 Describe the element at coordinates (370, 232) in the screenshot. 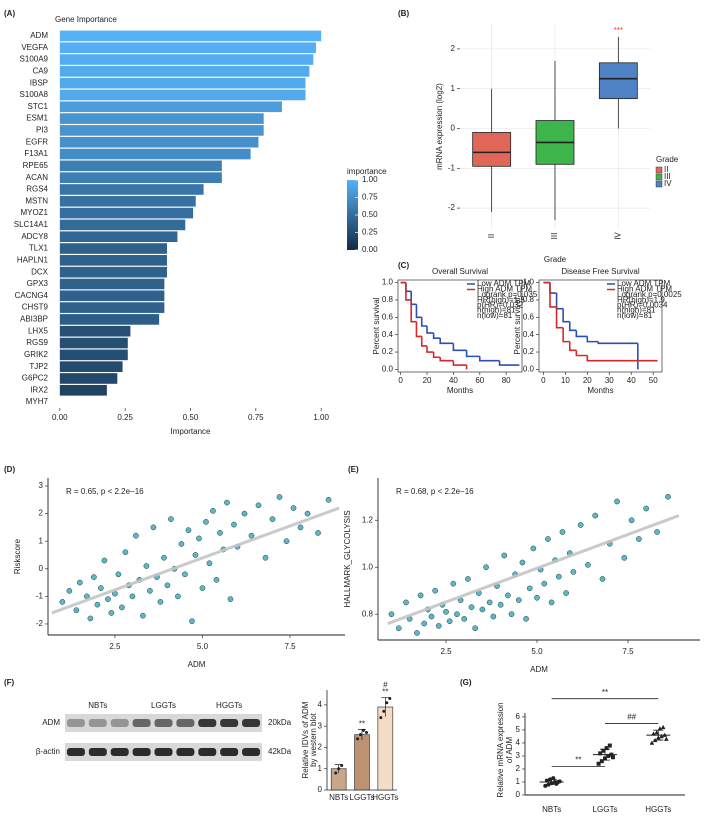

I see `colorbar-label: 0.25` at that location.